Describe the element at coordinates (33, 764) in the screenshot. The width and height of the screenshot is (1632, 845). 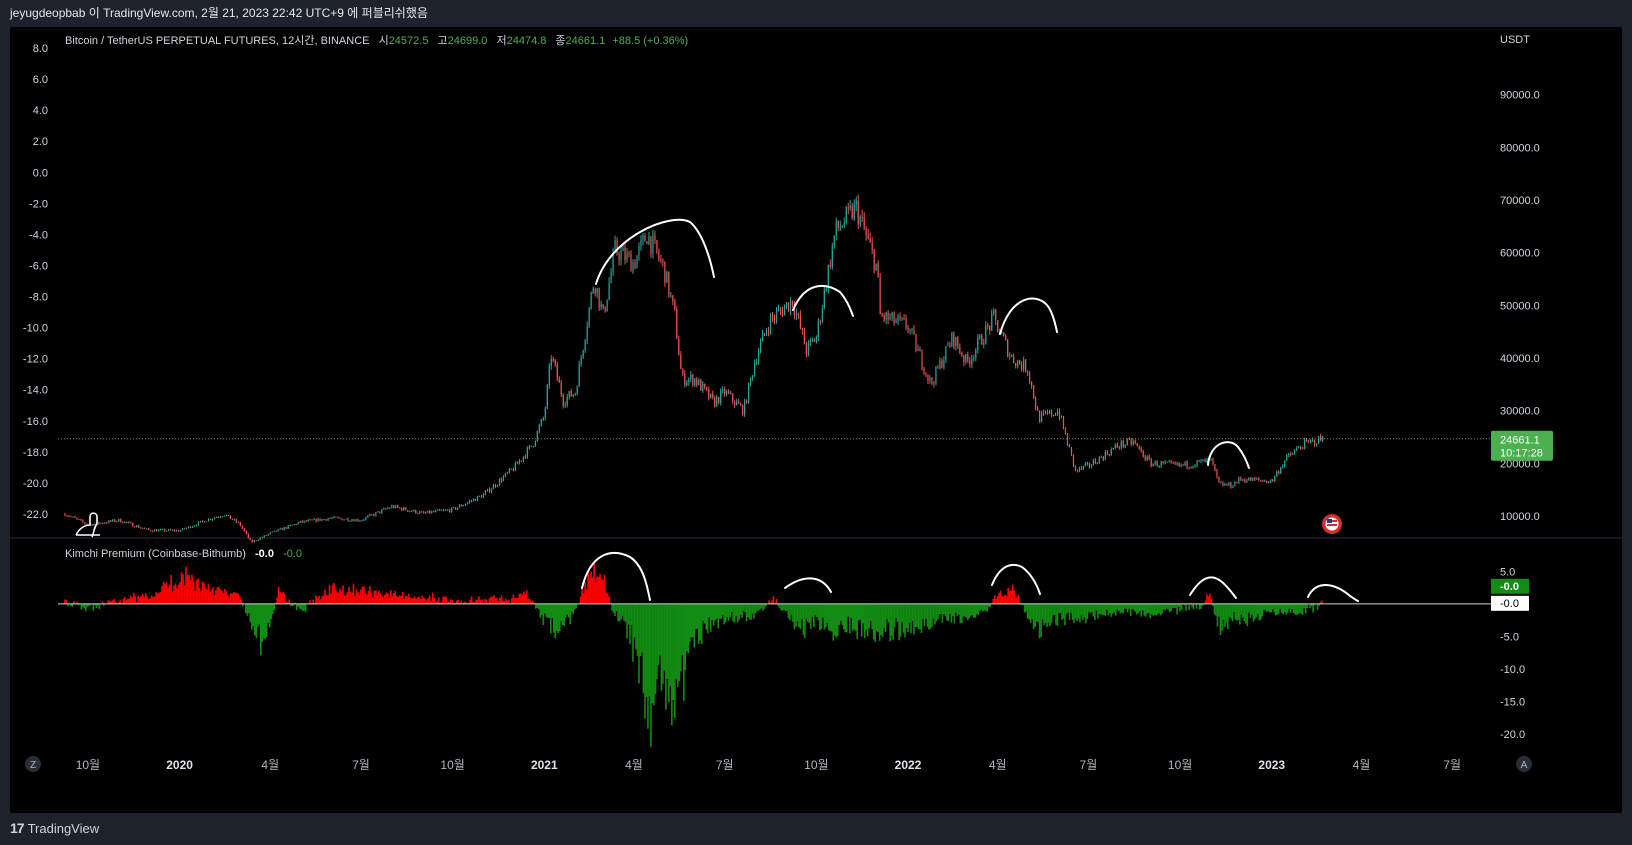
I see `scale-mode-left-button: Z` at that location.